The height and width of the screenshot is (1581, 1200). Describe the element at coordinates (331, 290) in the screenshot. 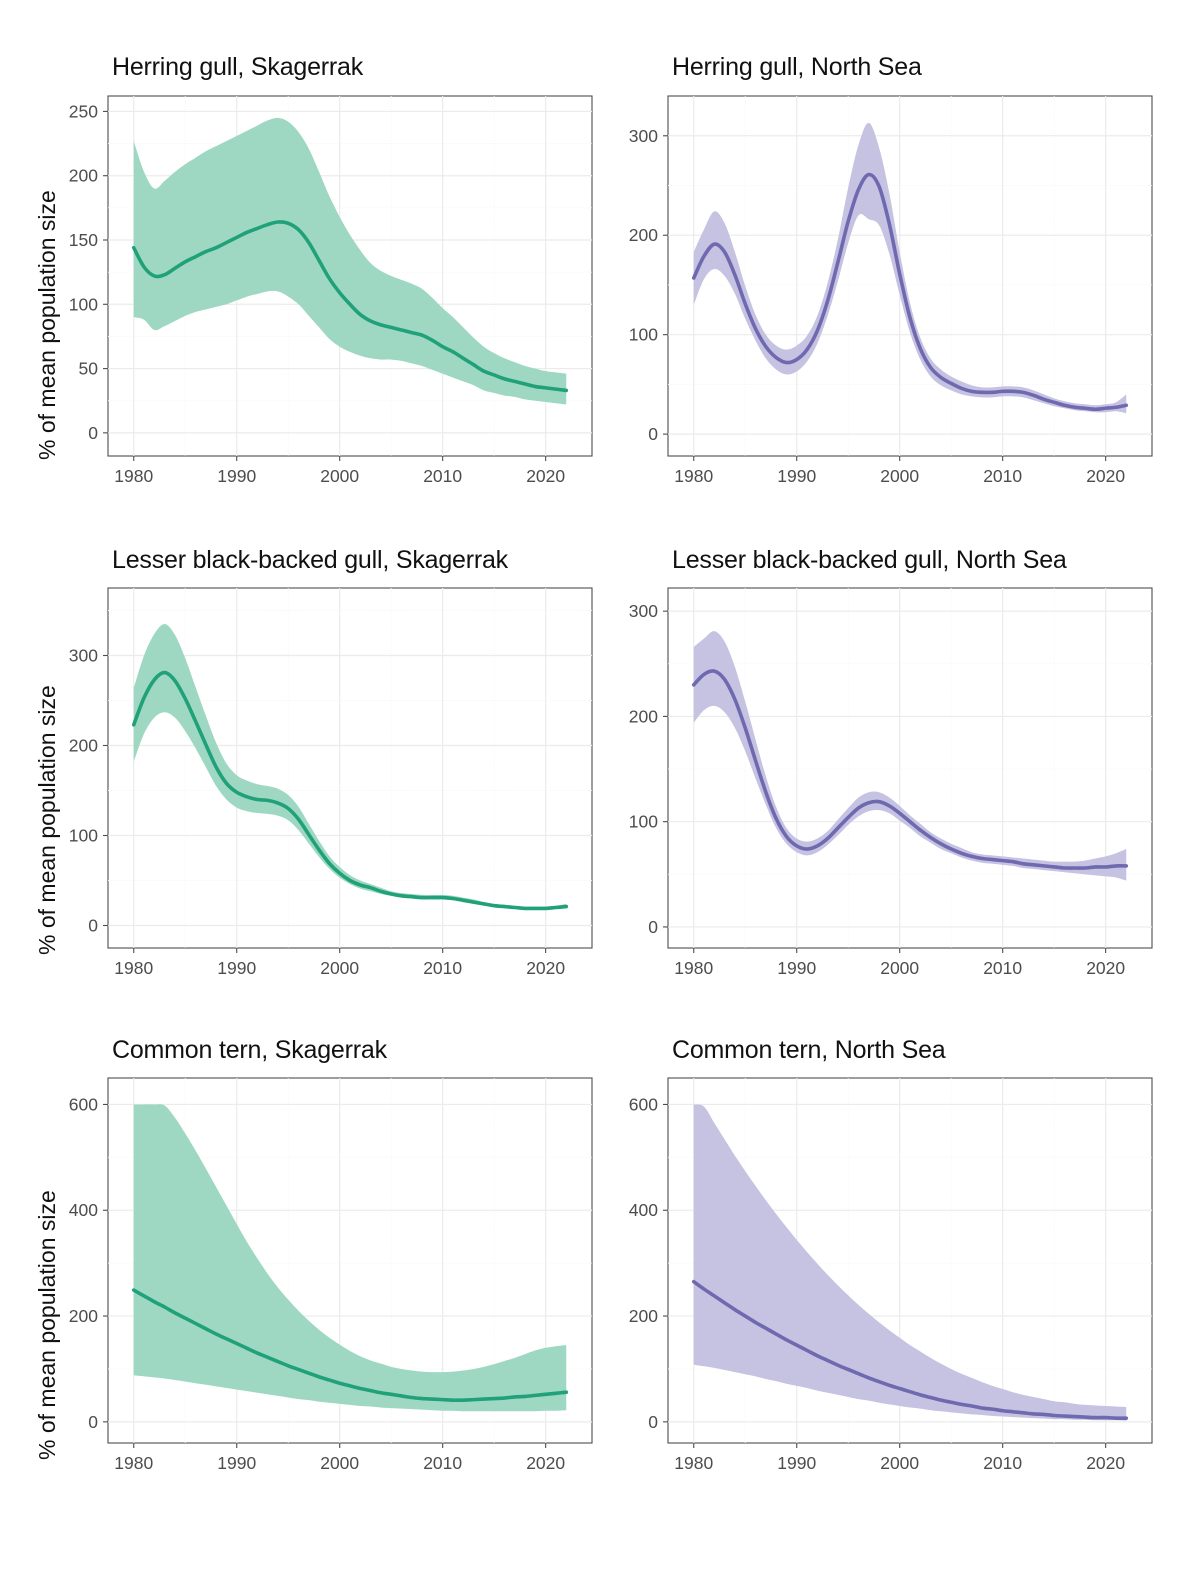

I see `chart-herring-gull-skagerrak: 0 50 100 150 200 250 1980 1990 2000 2010 2020` at that location.